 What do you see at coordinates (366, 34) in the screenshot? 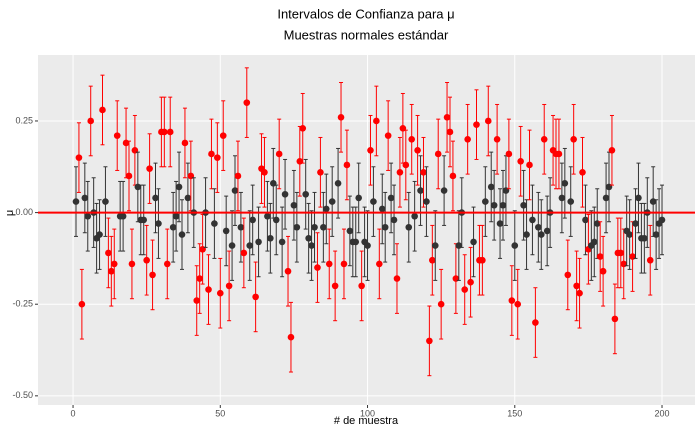
I see `chart-subtitle: Muestras normales estándar` at bounding box center [366, 34].